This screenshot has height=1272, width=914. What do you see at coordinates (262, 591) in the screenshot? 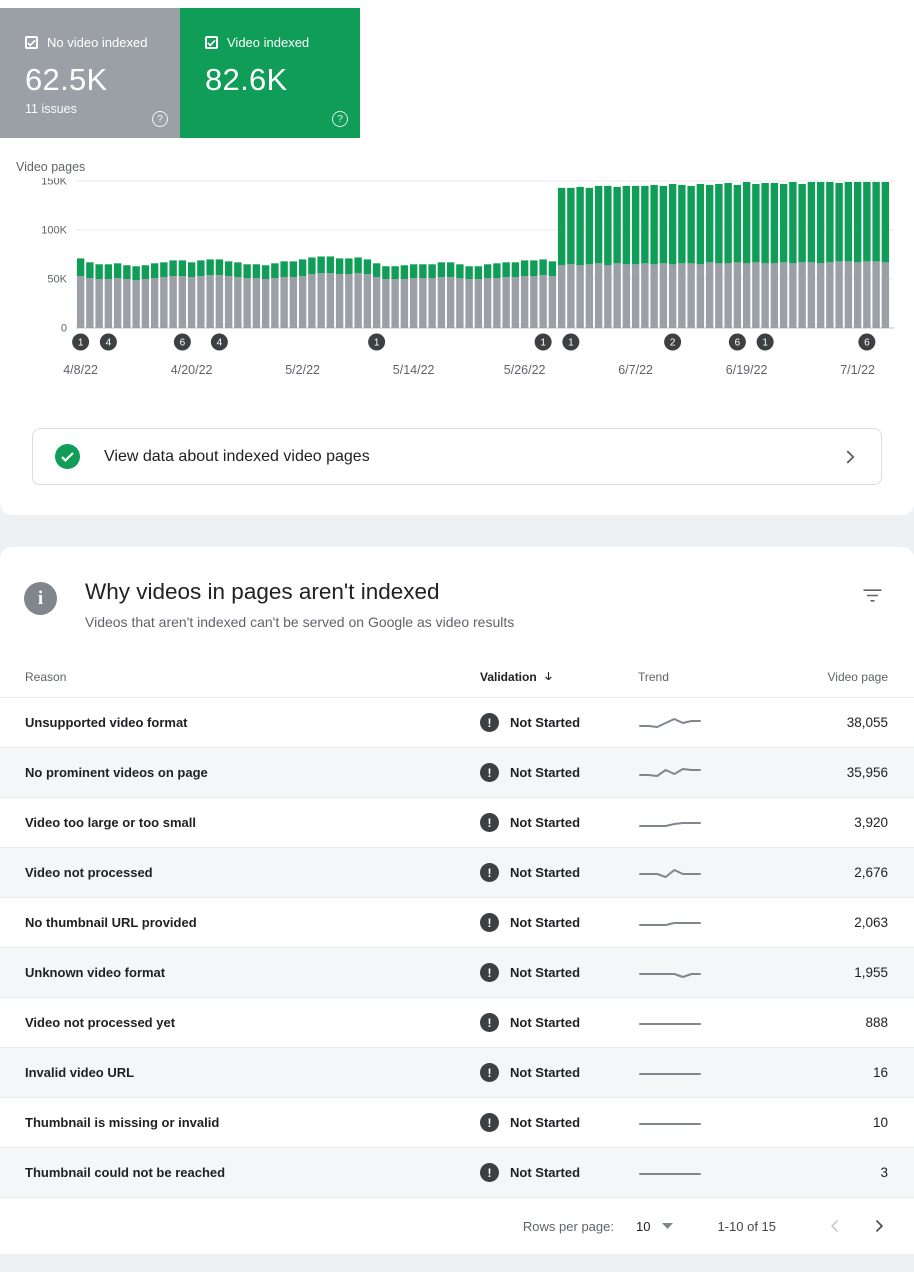
I see `issues-title: Why videos in pages aren't indexed` at bounding box center [262, 591].